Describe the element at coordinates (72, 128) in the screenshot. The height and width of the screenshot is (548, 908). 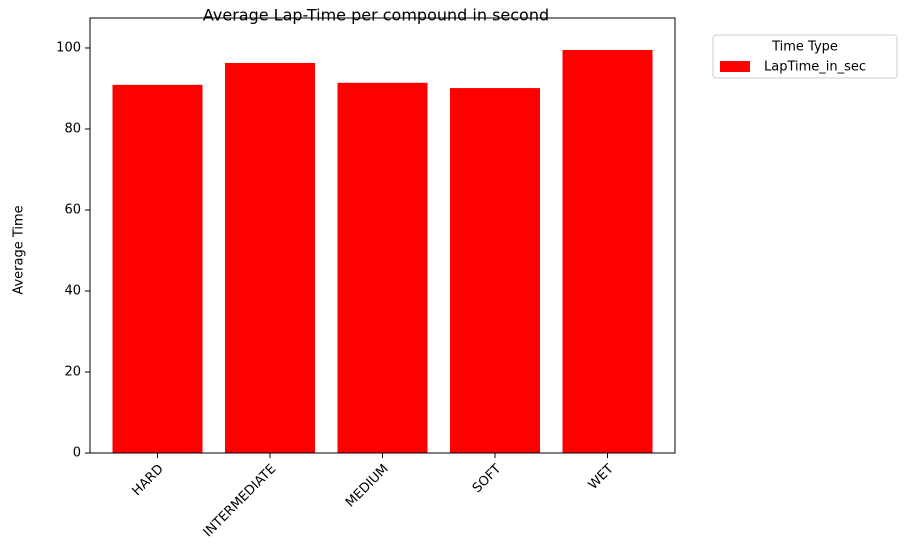
I see `y-tick-label: 80` at that location.